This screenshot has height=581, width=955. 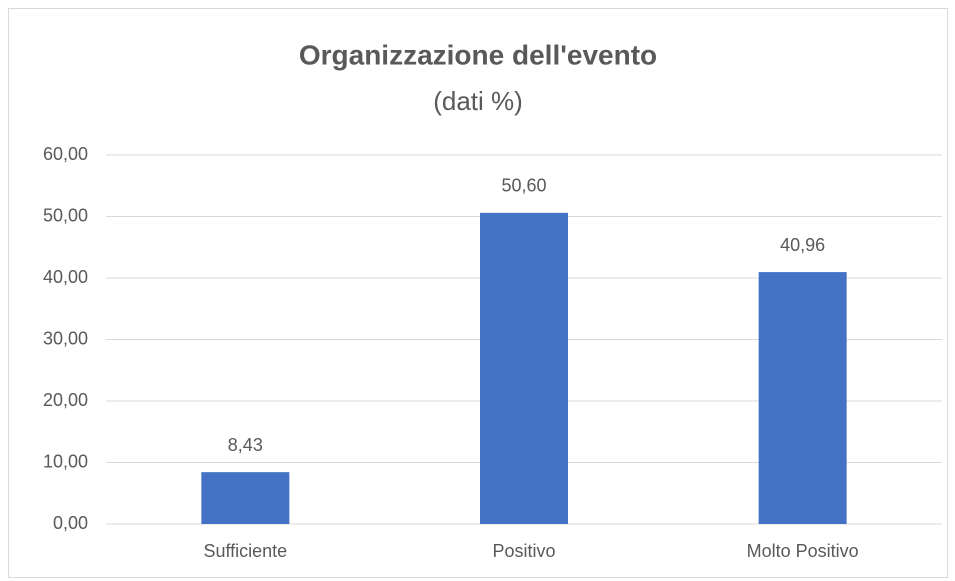 I want to click on x-tick-label: Molto Positivo, so click(x=803, y=551).